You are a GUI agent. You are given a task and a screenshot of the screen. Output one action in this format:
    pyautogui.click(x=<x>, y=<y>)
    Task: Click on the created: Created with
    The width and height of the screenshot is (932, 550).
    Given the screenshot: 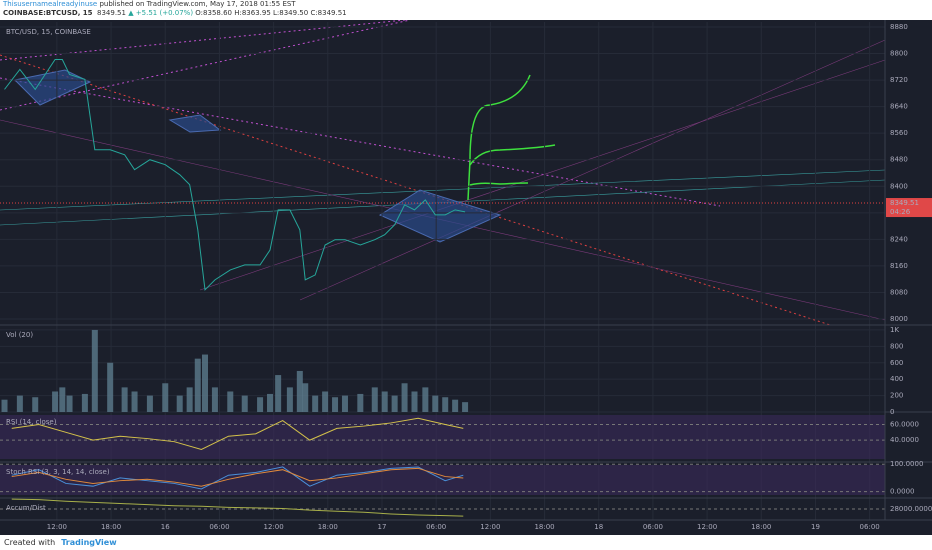 What is the action you would take?
    pyautogui.click(x=30, y=542)
    